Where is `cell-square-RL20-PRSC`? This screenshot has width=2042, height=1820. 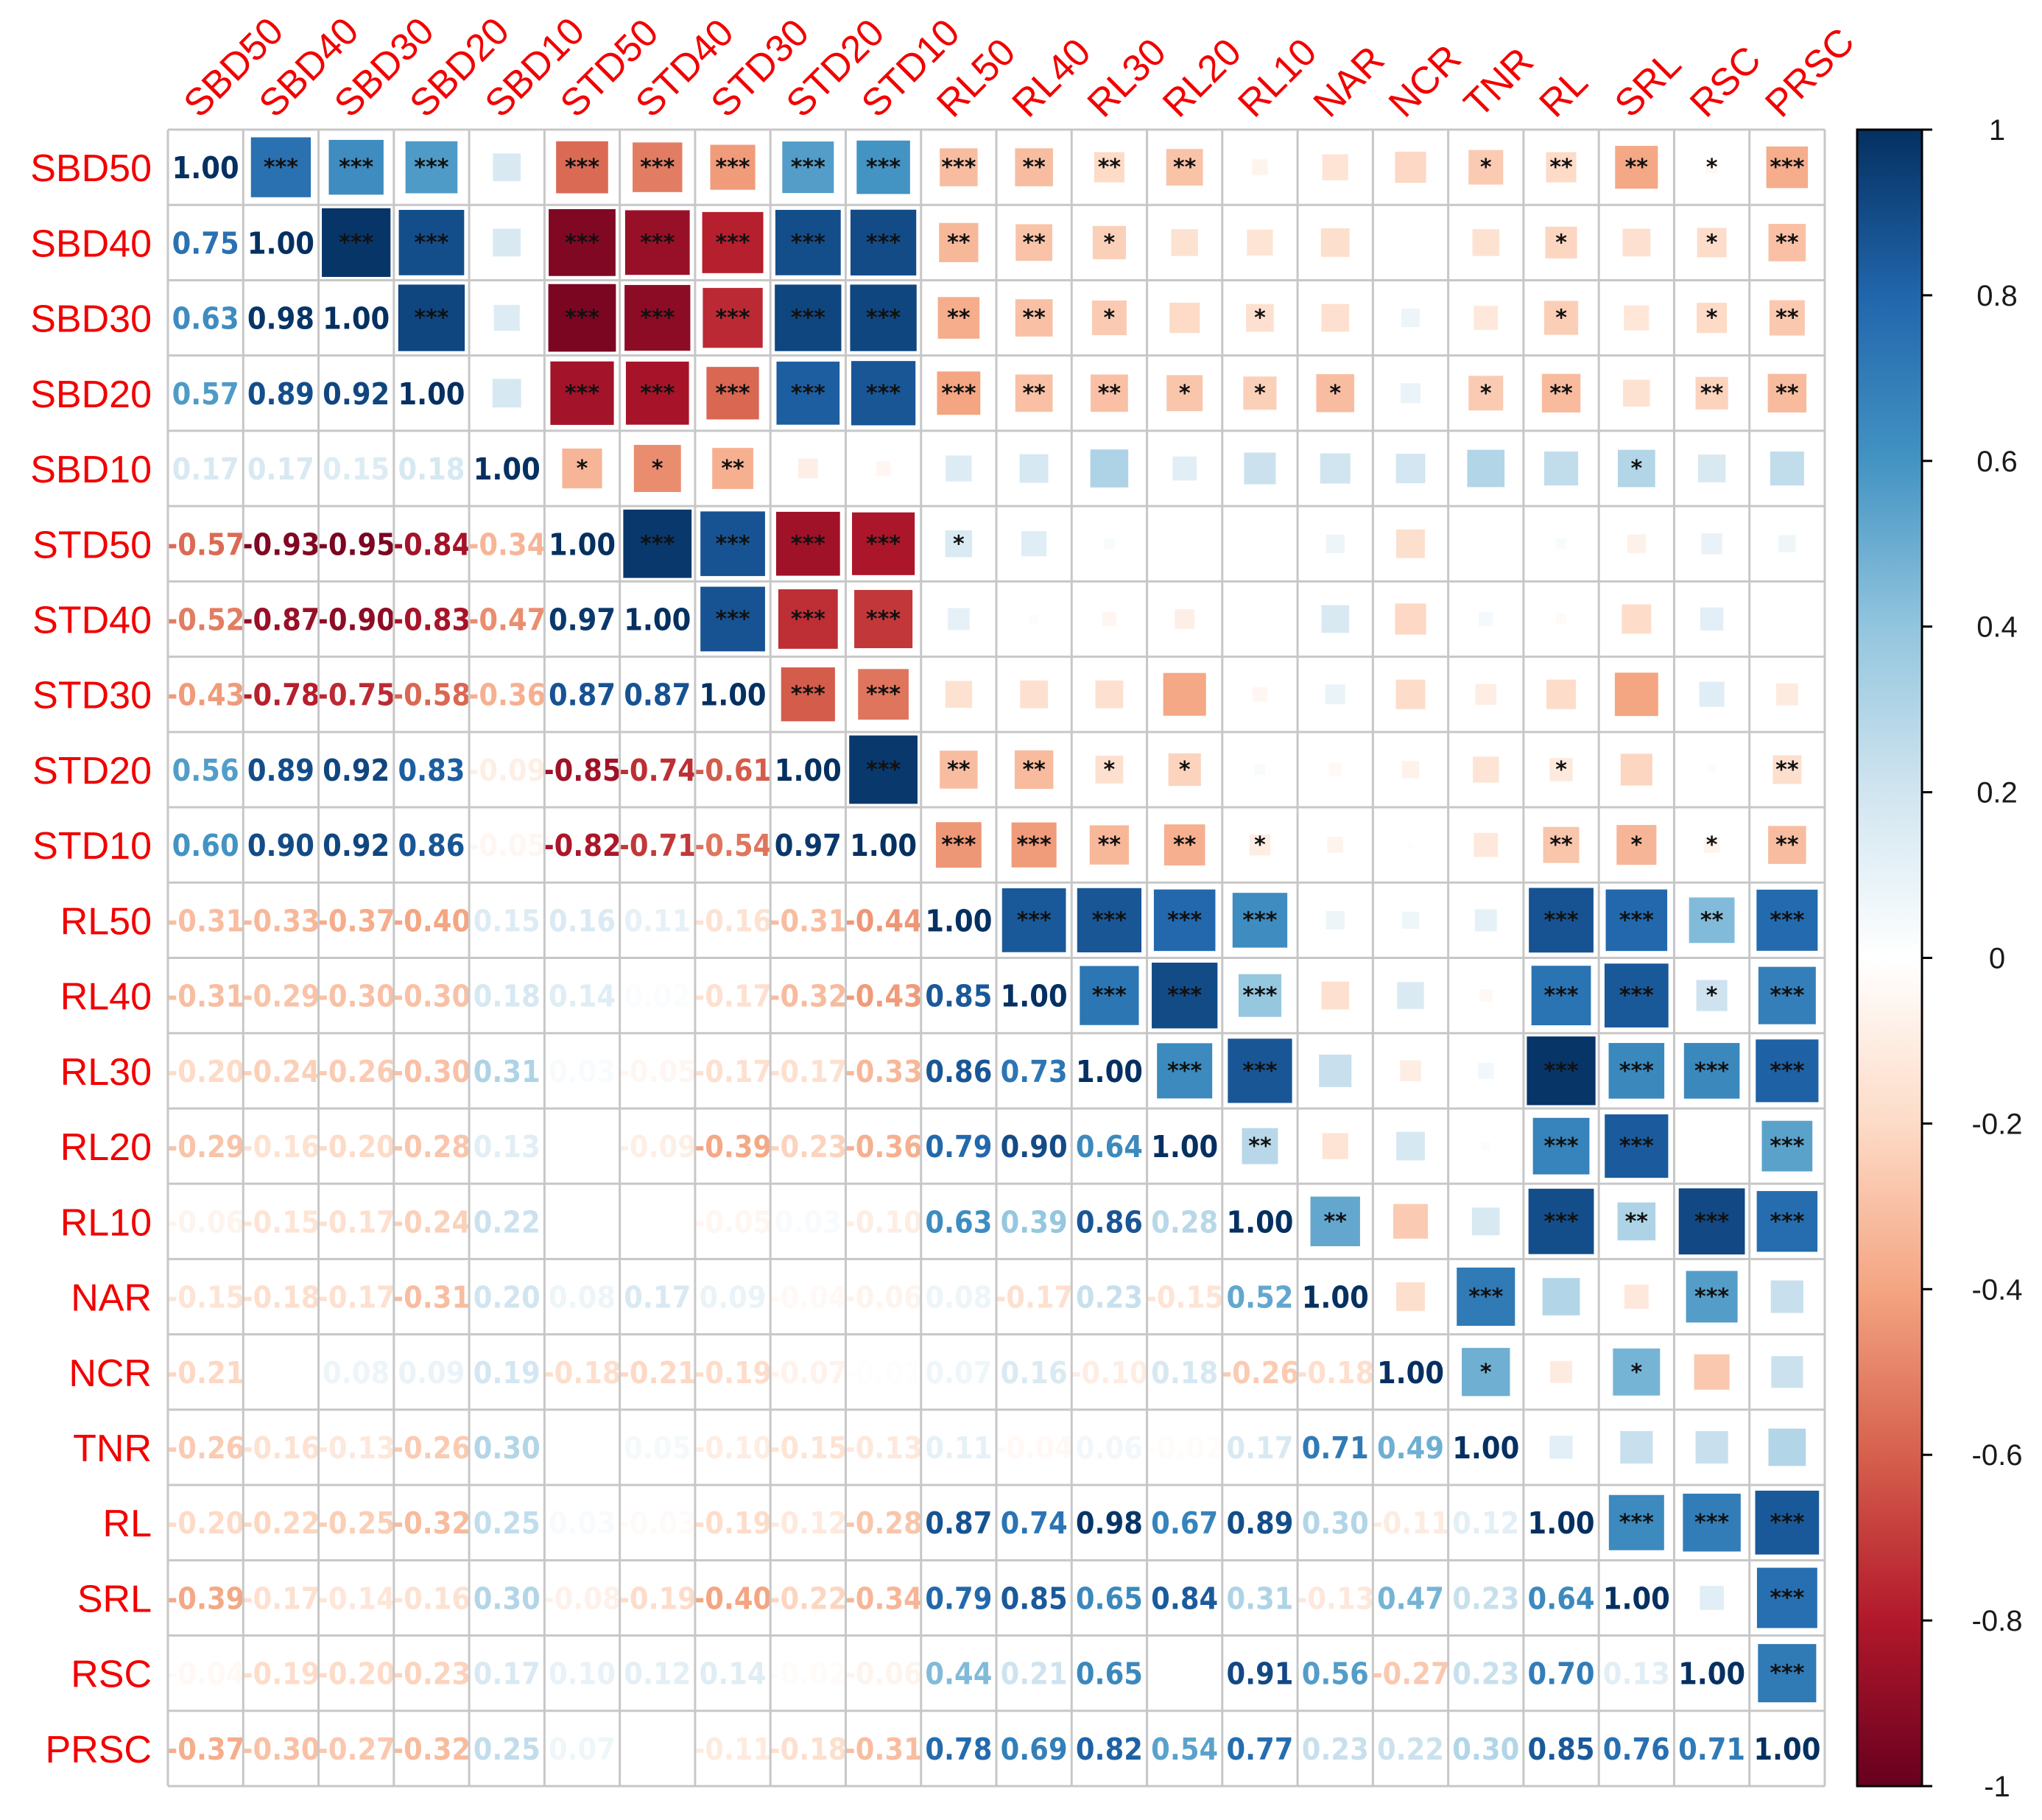 cell-square-RL20-PRSC is located at coordinates (1787, 1146).